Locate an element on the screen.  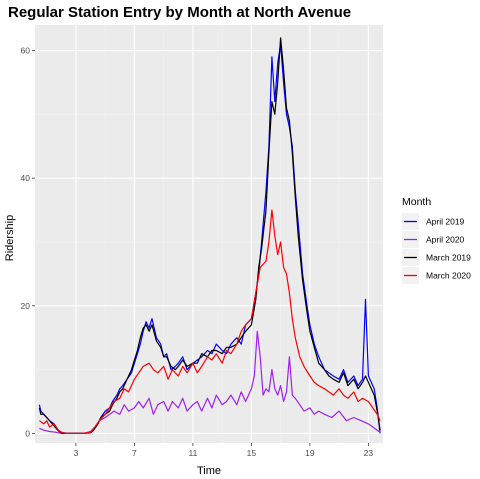
legend-label: March 2019 is located at coordinates (448, 258).